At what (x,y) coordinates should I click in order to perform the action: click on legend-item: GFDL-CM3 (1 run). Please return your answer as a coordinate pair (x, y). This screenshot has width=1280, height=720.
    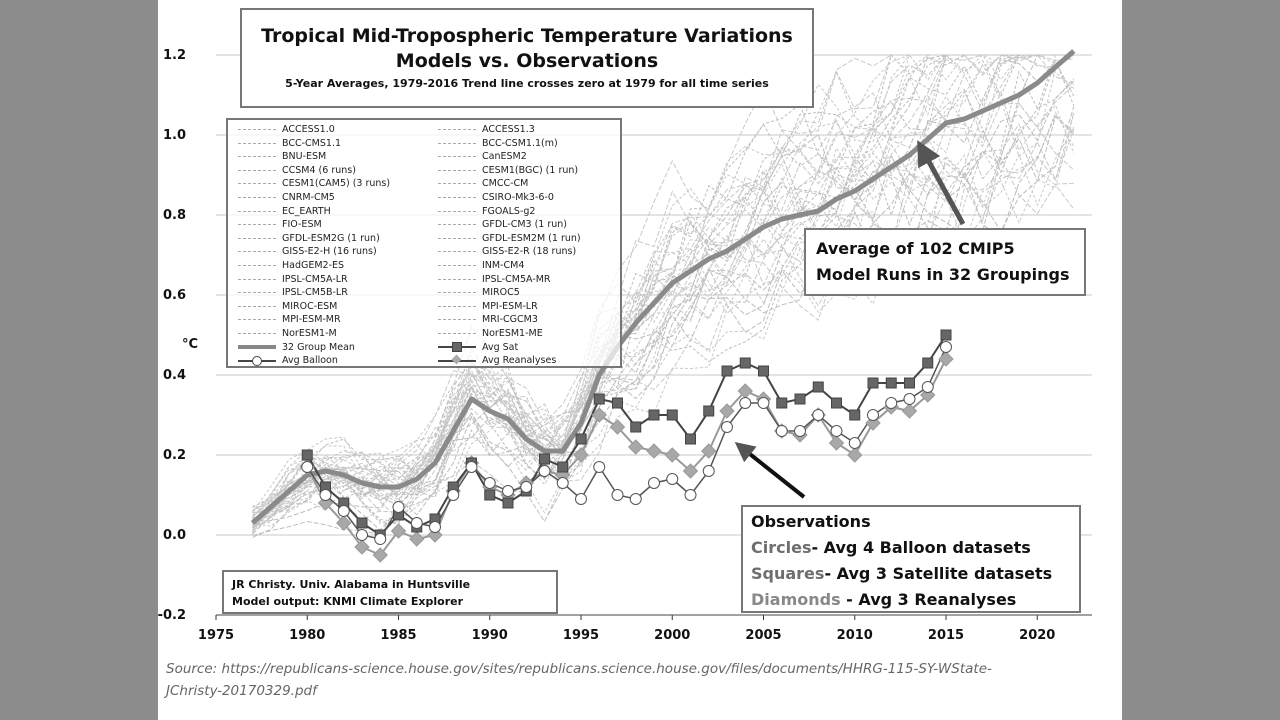
    Looking at the image, I should click on (502, 224).